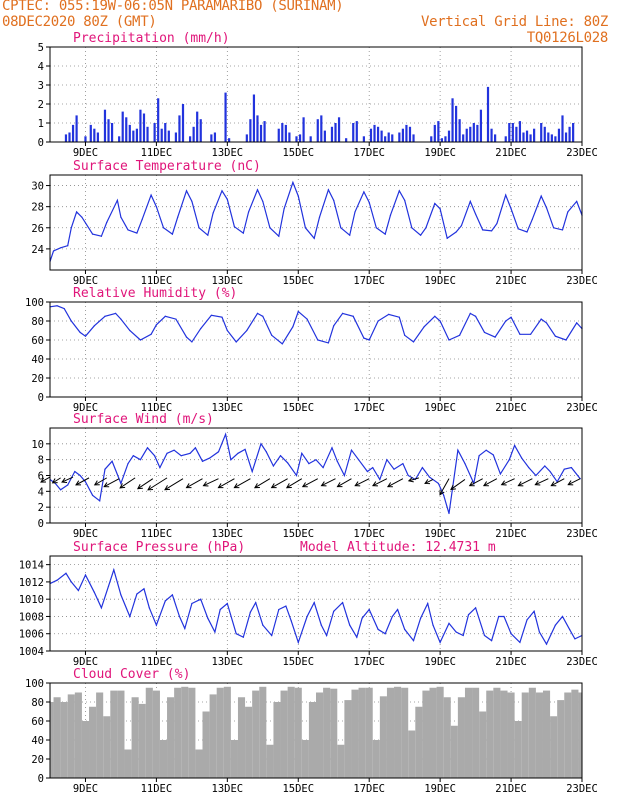 This screenshot has width=618, height=800. I want to click on precip-frame, so click(316, 94).